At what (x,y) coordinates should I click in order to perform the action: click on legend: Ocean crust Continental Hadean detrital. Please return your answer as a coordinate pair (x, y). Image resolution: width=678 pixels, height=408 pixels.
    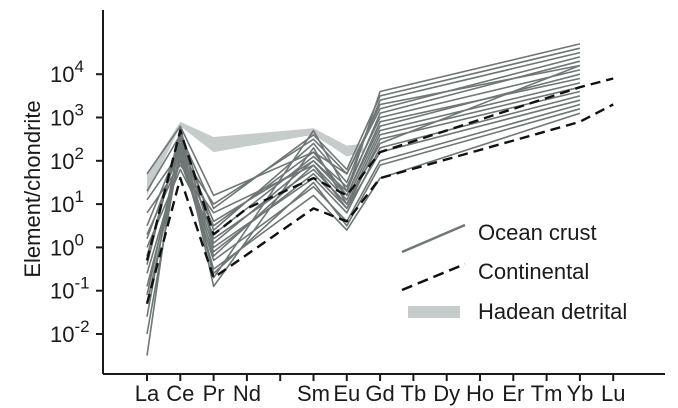
    Looking at the image, I should click on (514, 272).